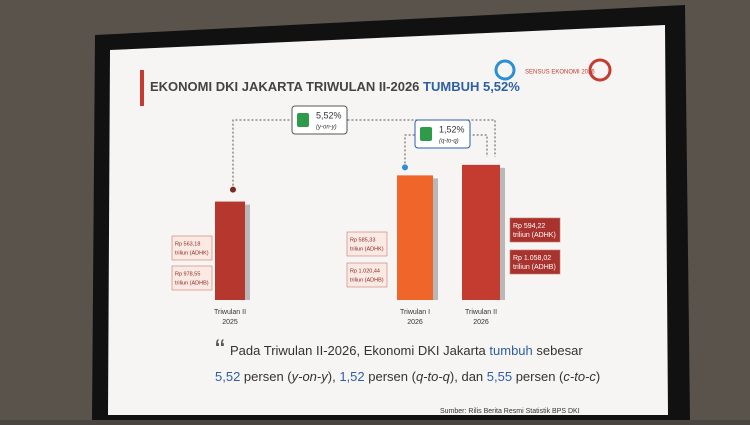 Image resolution: width=750 pixels, height=425 pixels. I want to click on quote-part: q-to-q, so click(433, 376).